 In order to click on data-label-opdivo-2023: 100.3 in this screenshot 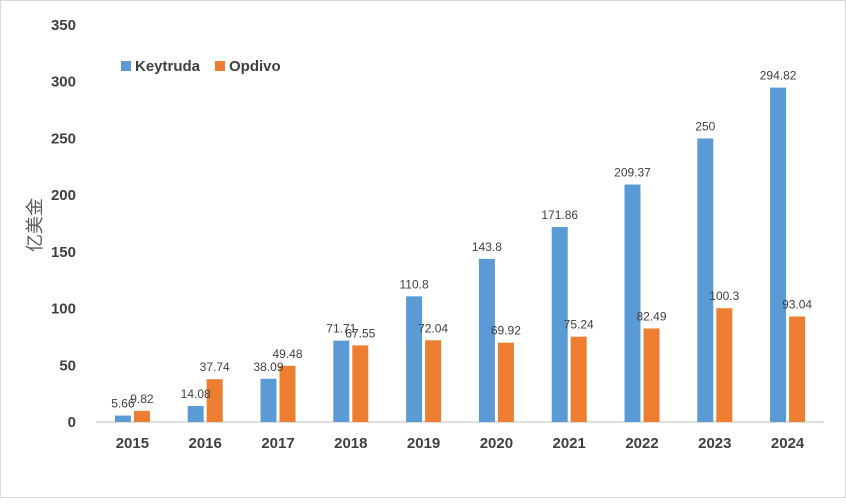, I will do `click(724, 296)`.